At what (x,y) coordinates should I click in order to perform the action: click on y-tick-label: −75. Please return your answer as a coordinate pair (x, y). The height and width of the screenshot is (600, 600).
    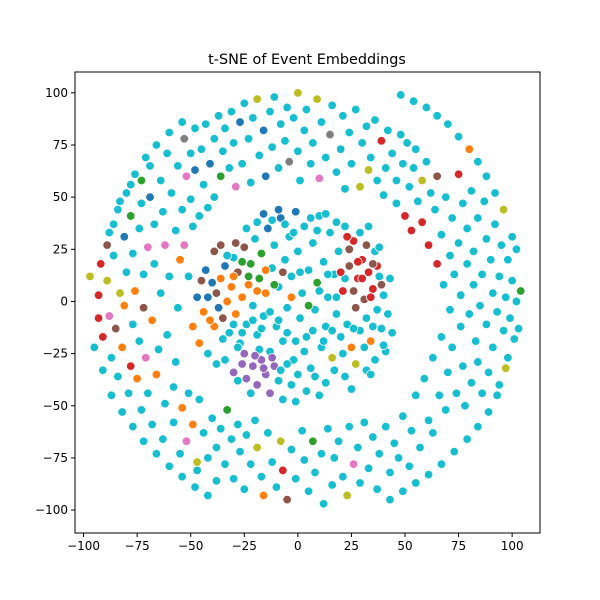
    Looking at the image, I should click on (55, 458).